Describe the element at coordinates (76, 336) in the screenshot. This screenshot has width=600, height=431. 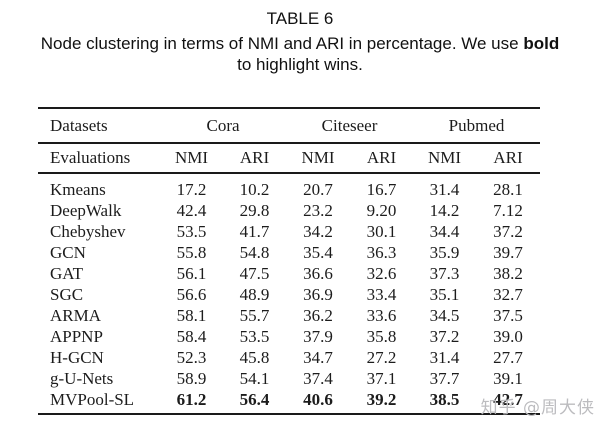
I see `method-name: APPNP` at that location.